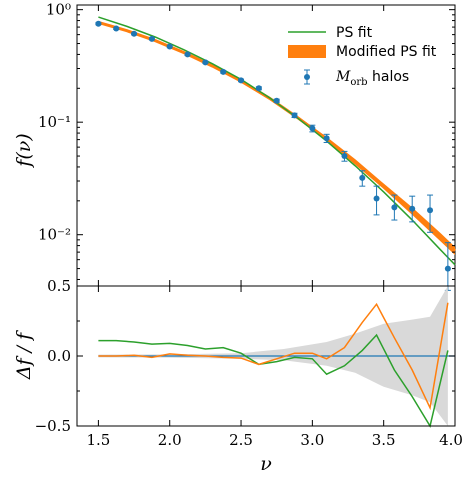 The image size is (474, 477). What do you see at coordinates (358, 82) in the screenshot?
I see `legend-halos-sub: orb` at bounding box center [358, 82].